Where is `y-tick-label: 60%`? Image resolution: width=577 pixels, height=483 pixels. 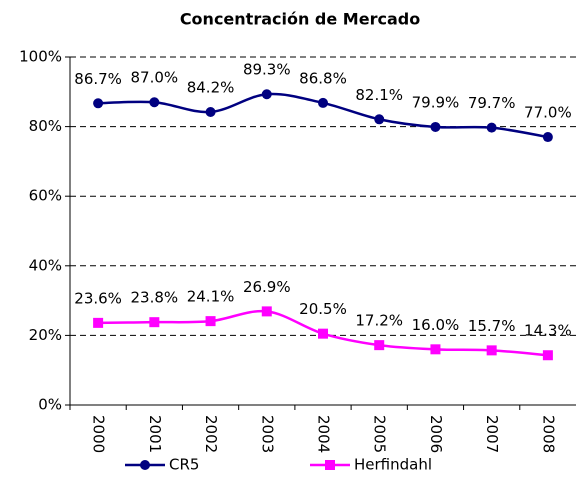 y-tick-label: 60% is located at coordinates (45, 196).